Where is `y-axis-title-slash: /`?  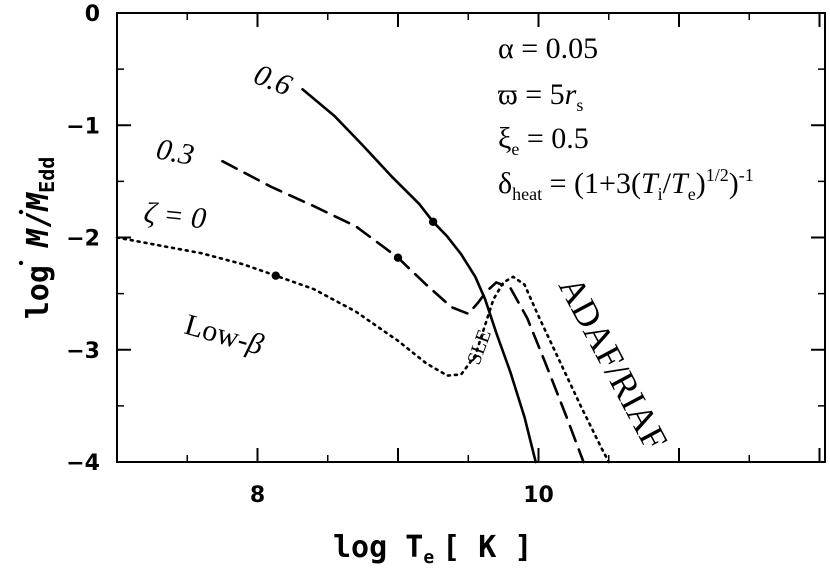
y-axis-title-slash: / is located at coordinates (38, 220).